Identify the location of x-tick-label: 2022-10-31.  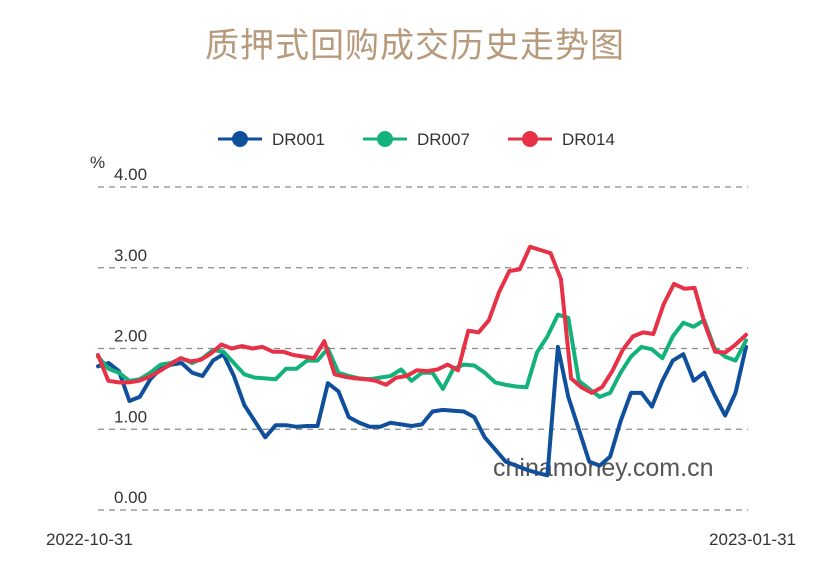
(89, 539).